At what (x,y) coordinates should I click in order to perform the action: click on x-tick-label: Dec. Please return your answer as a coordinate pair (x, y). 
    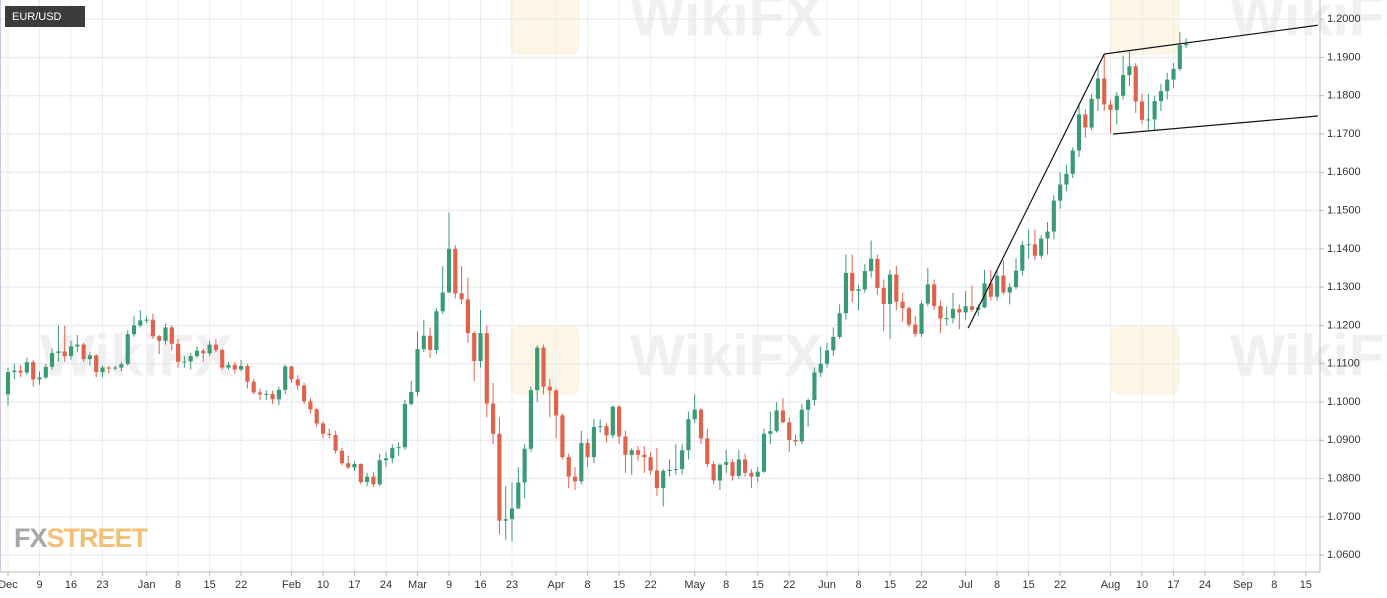
    Looking at the image, I should click on (9, 585).